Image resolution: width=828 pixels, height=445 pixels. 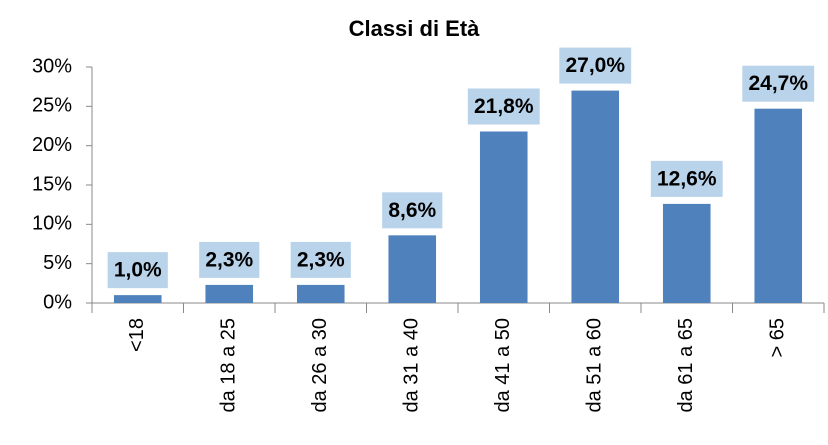 I want to click on y-tick-label: 10%, so click(x=52, y=224).